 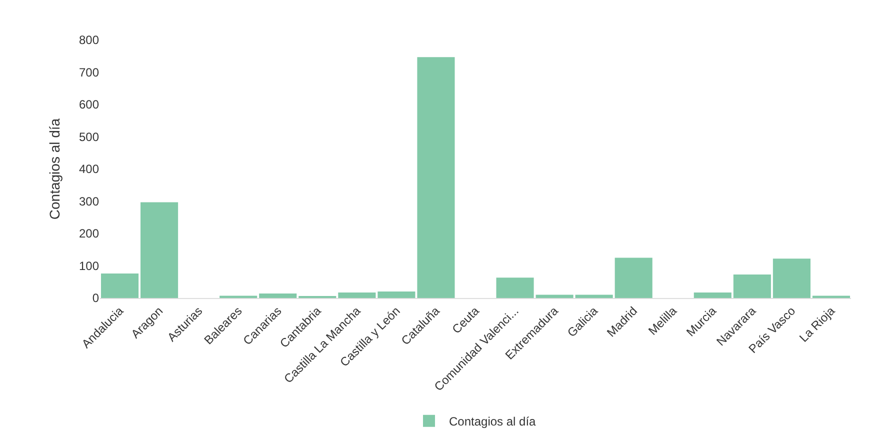 I want to click on y-tick-label: 100, so click(x=89, y=265).